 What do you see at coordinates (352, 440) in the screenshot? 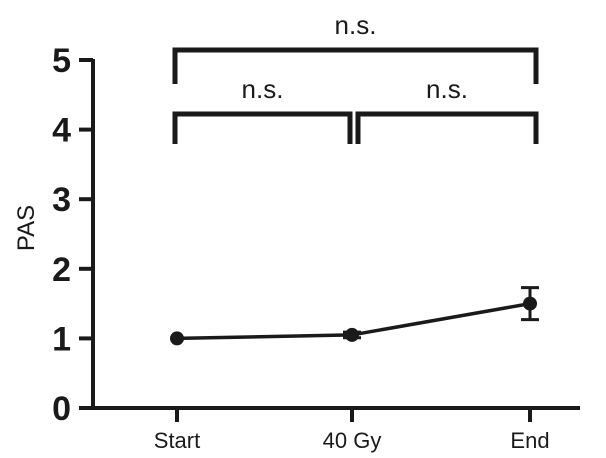
I see `x-tick-label: 40 Gy` at bounding box center [352, 440].